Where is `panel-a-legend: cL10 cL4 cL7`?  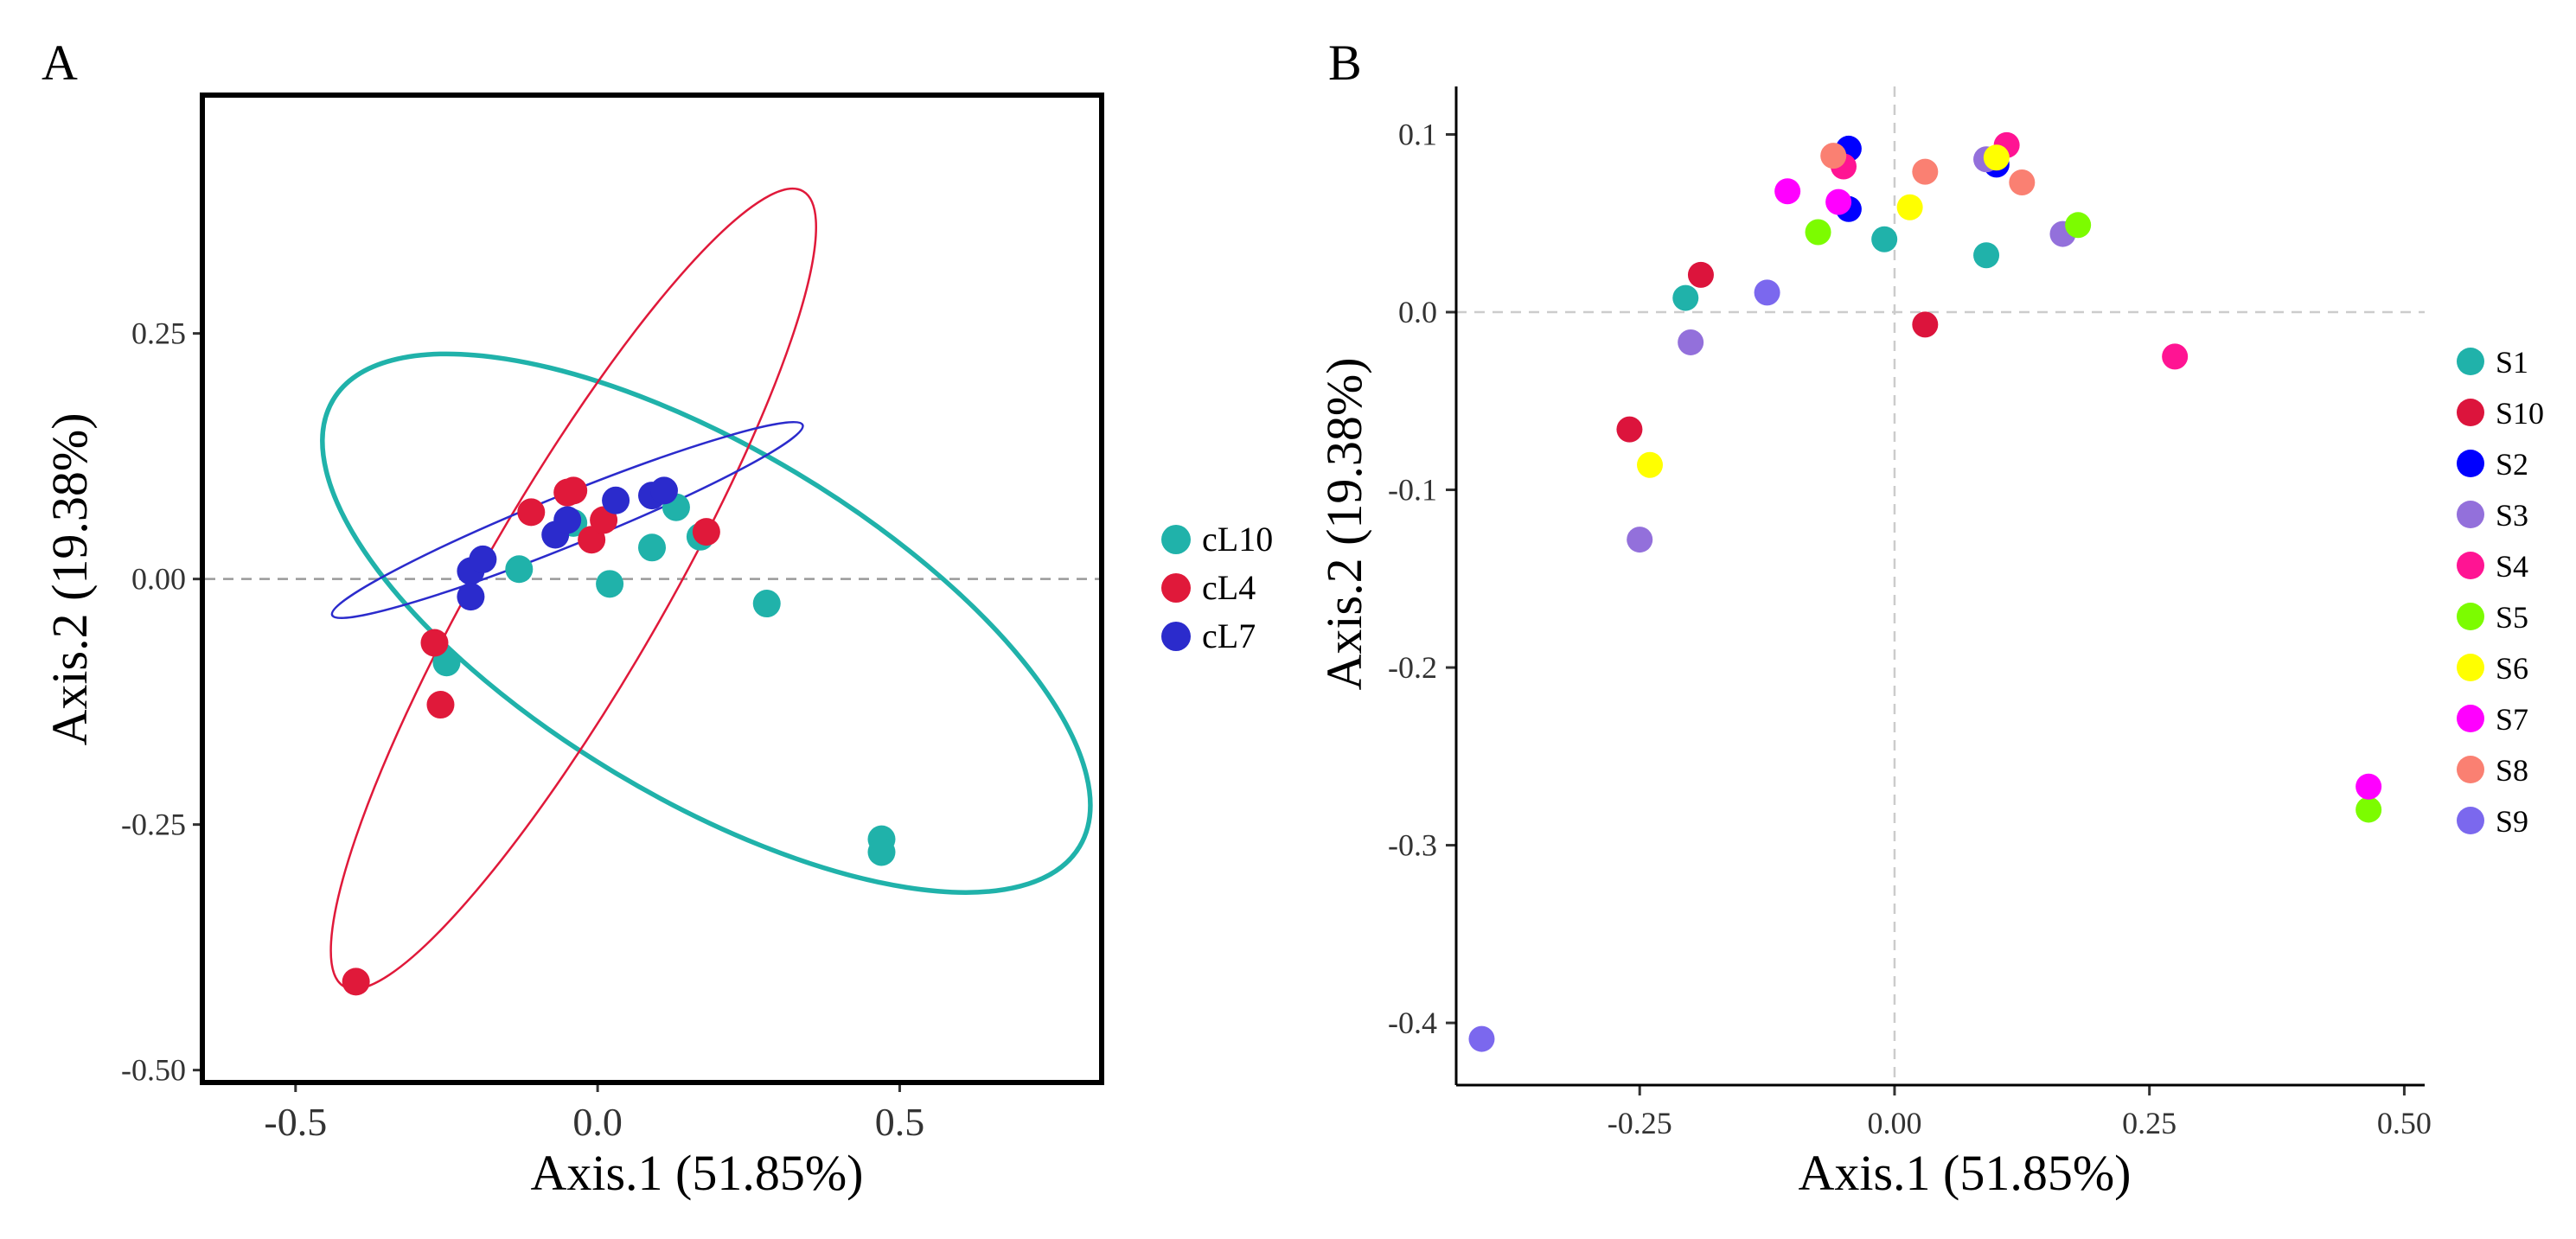 panel-a-legend: cL10 cL4 cL7 is located at coordinates (1217, 588).